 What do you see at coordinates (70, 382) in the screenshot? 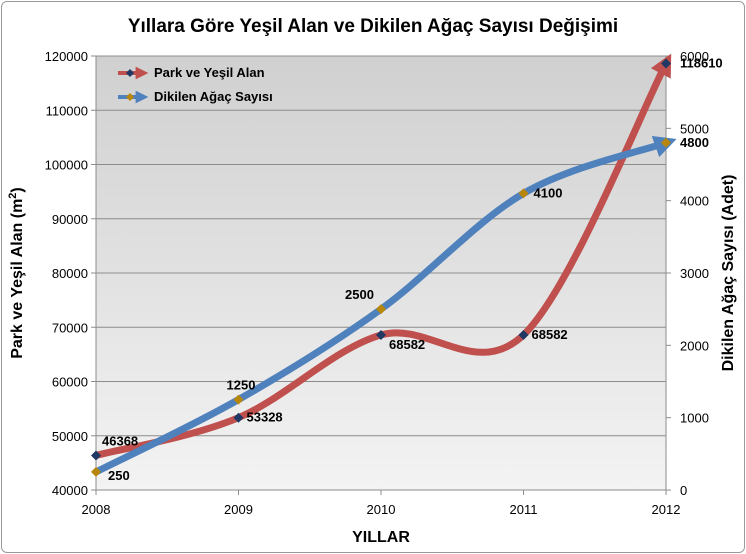
I see `left-tick-label: 60000` at bounding box center [70, 382].